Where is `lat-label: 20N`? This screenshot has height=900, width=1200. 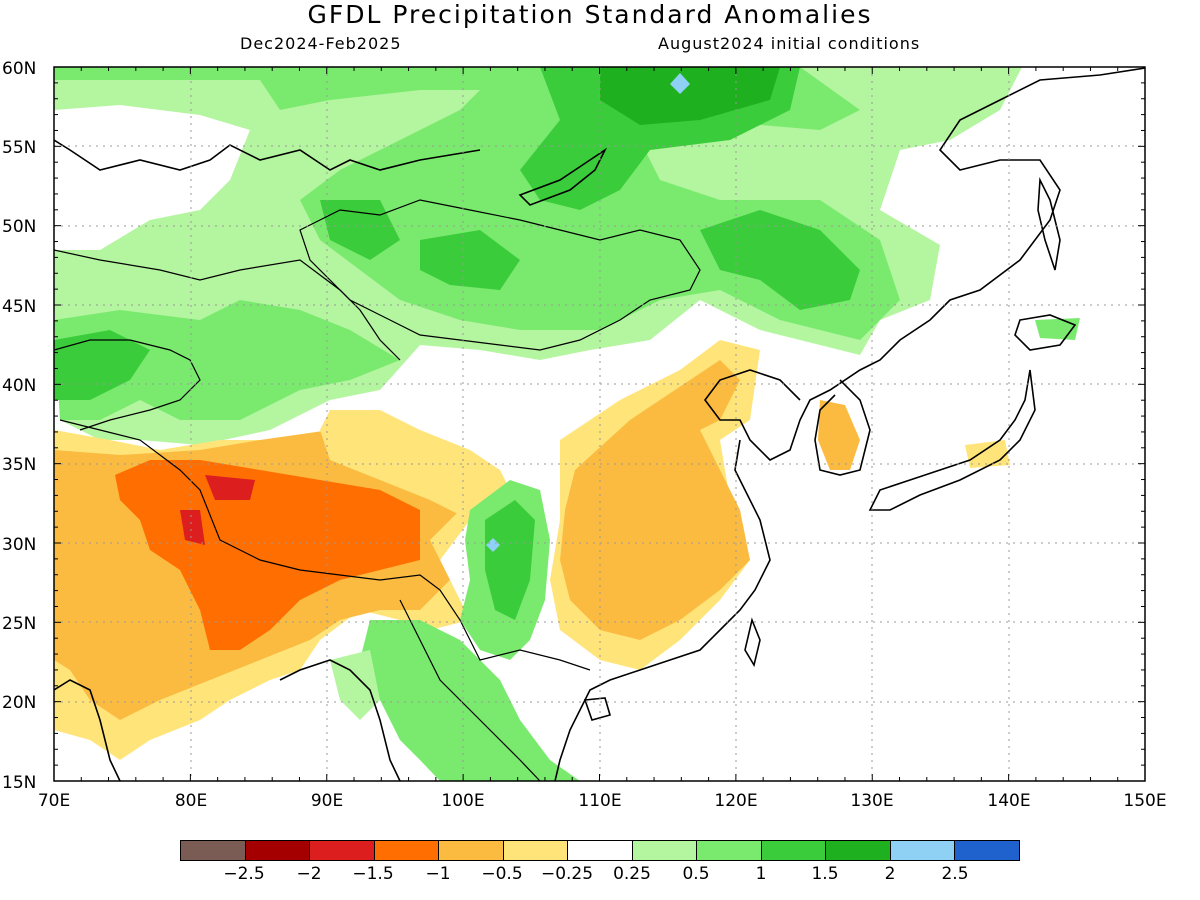 lat-label: 20N is located at coordinates (19, 703).